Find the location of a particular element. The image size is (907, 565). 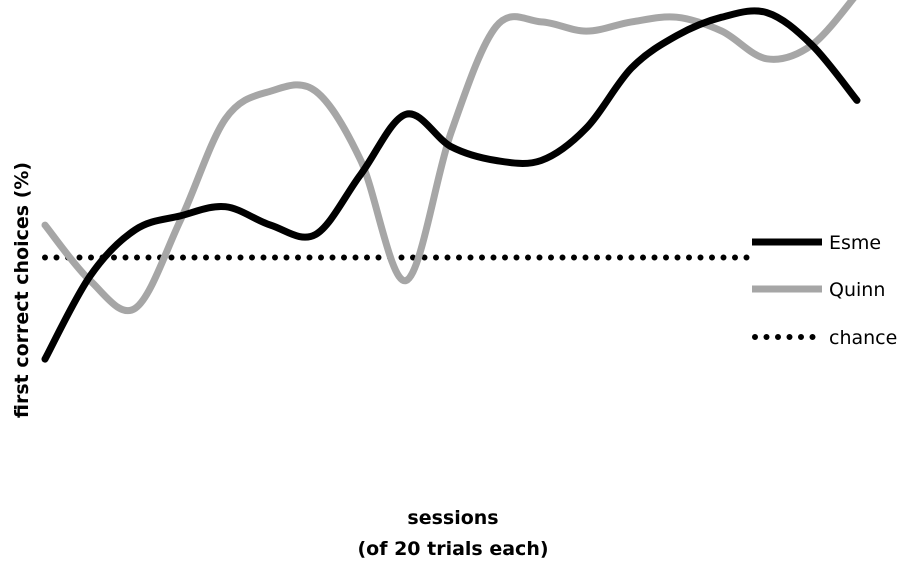

x-axis-title-line-2: (of 20 trials each) is located at coordinates (452, 549).